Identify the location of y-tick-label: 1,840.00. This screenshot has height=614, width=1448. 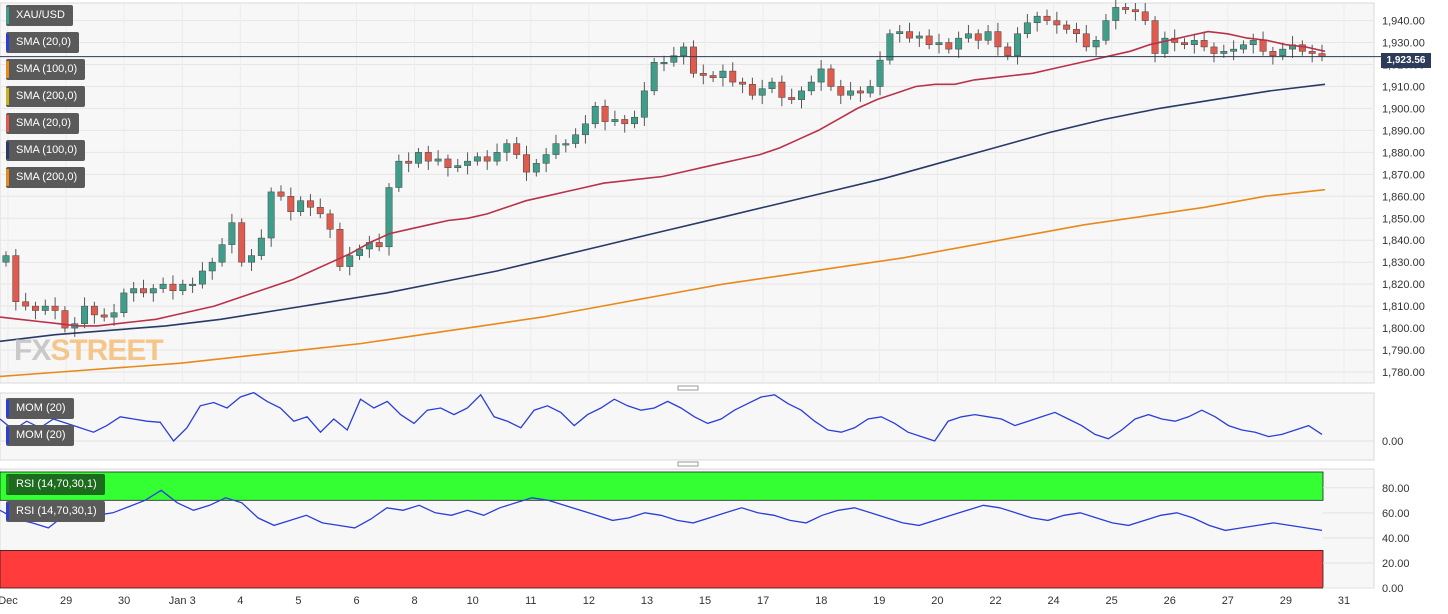
(1403, 241).